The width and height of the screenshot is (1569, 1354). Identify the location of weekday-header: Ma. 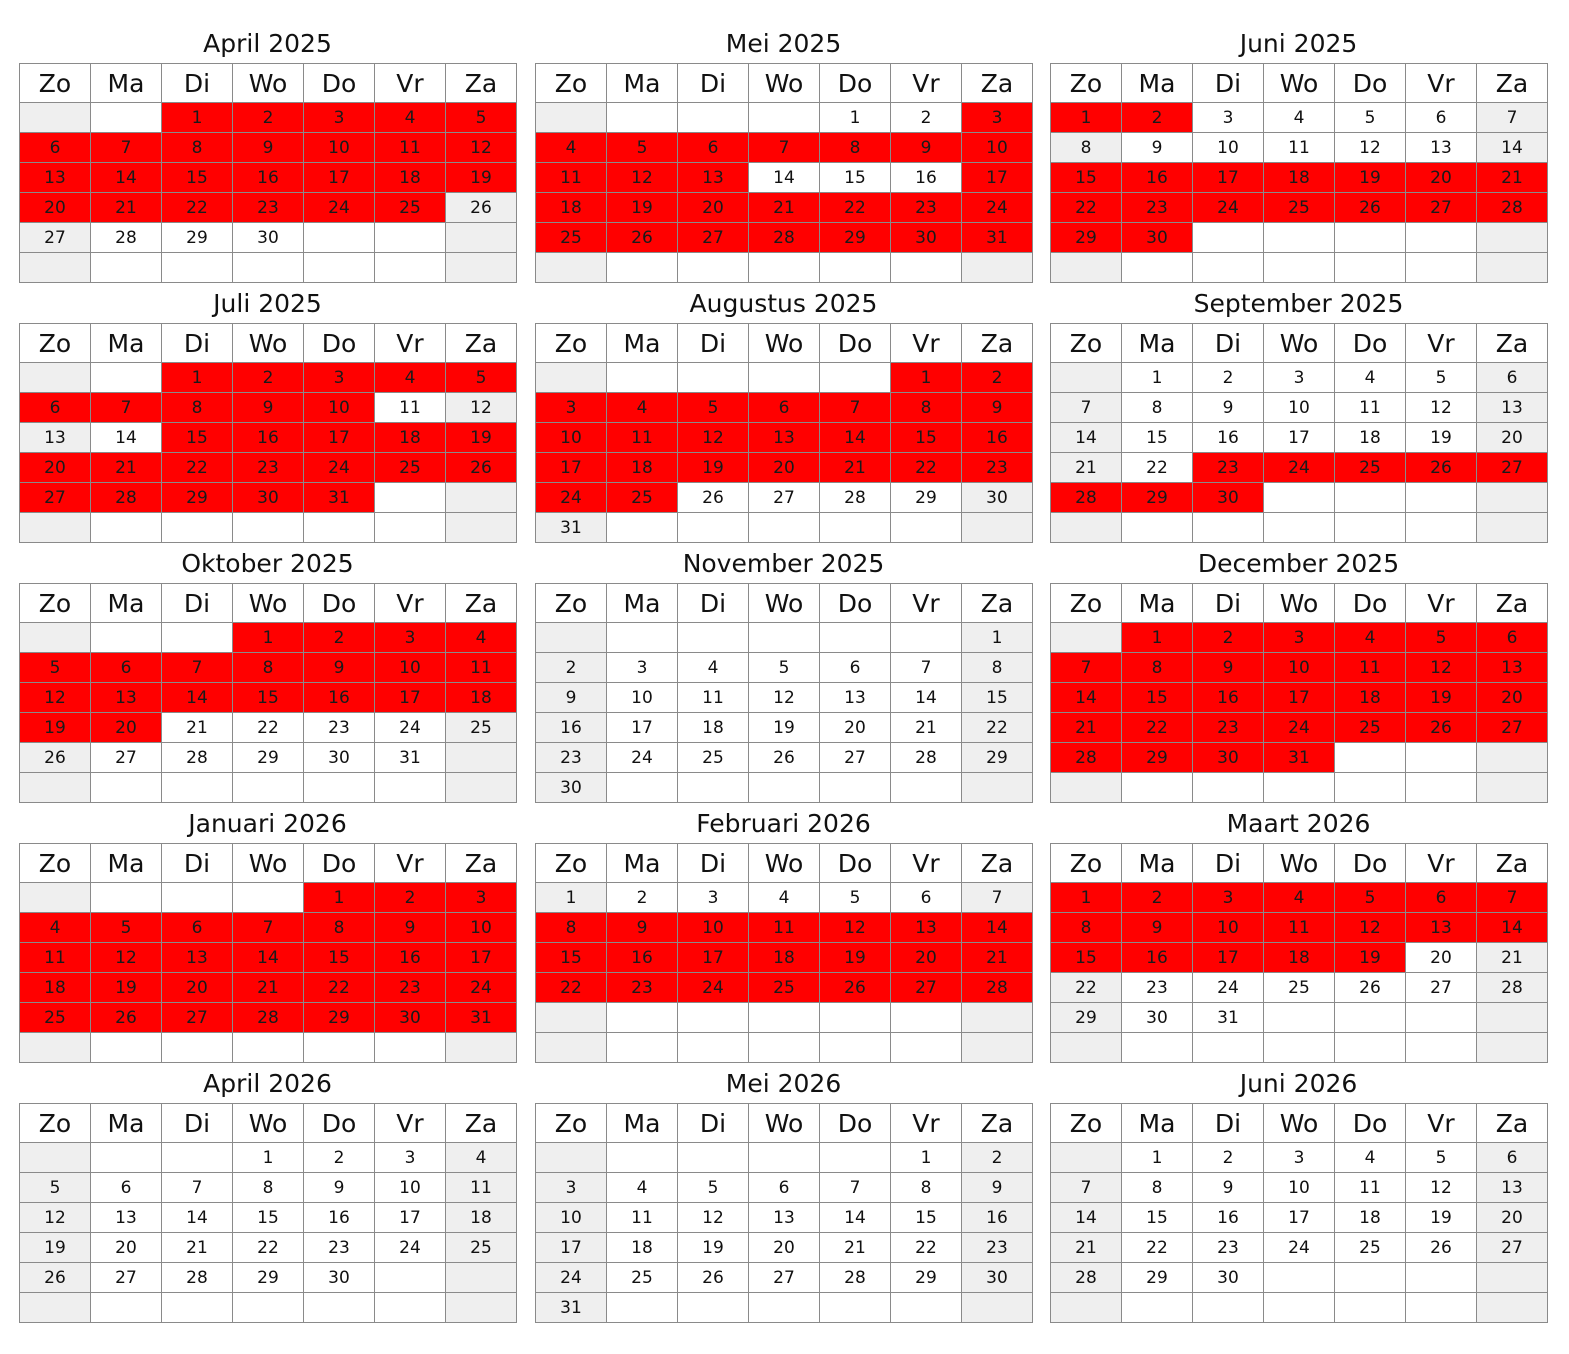
(126, 603).